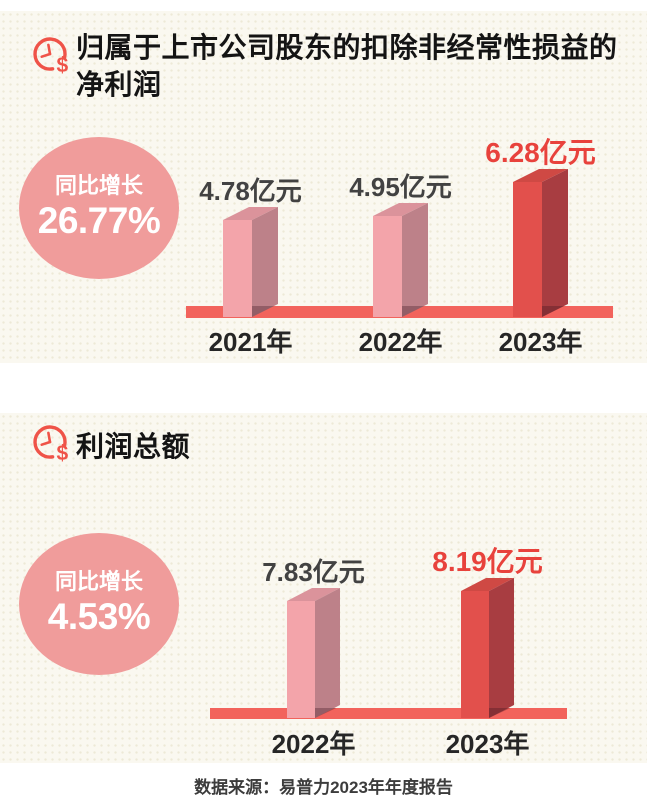 The image size is (647, 800). I want to click on panel-title: 利润总额, so click(133, 446).